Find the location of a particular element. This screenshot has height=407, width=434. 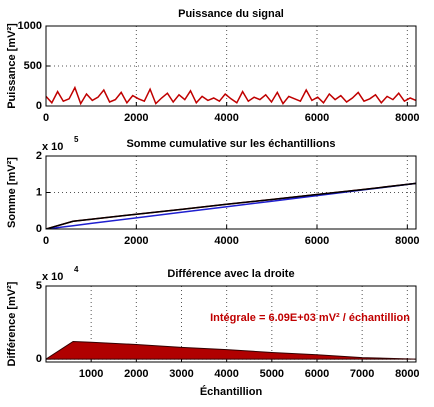

x-tick-label: 3000 is located at coordinates (181, 374).